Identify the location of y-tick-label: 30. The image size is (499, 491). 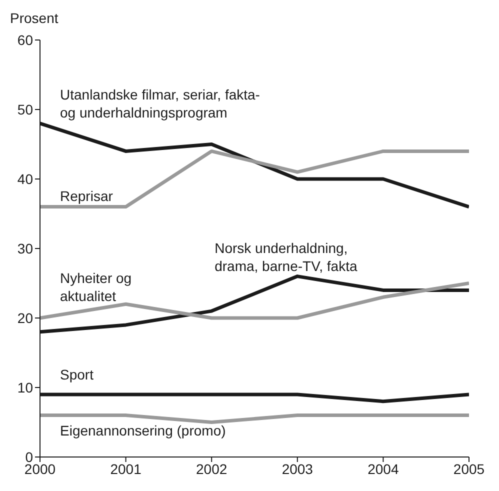
(25, 248).